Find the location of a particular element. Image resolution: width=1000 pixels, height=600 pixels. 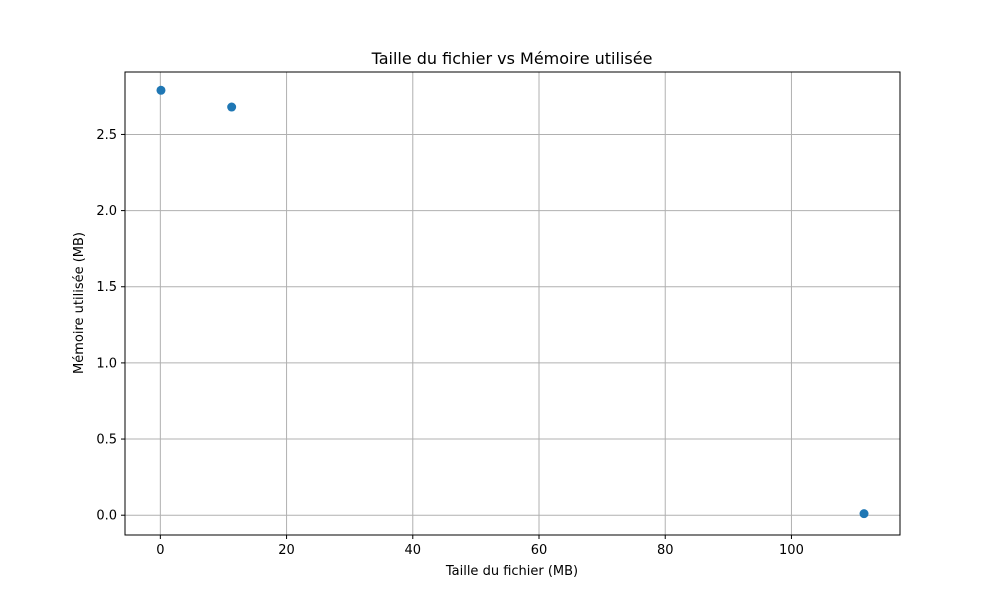

x-tick-label: 0 is located at coordinates (160, 550).